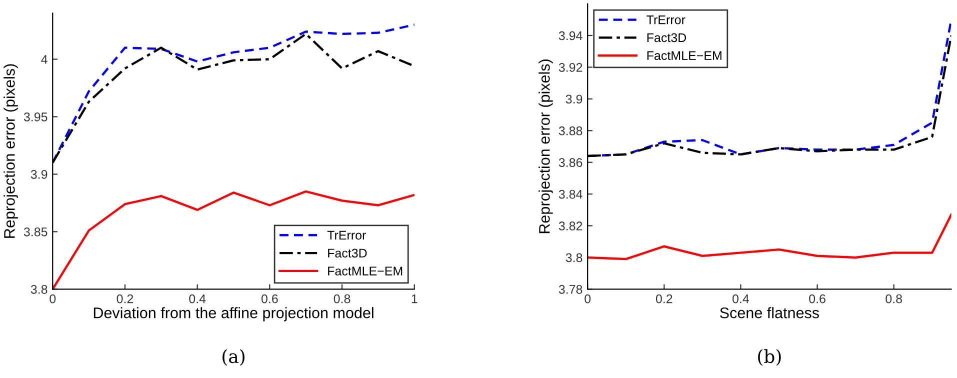 This screenshot has height=378, width=957. What do you see at coordinates (233, 357) in the screenshot?
I see `text: (a)` at bounding box center [233, 357].